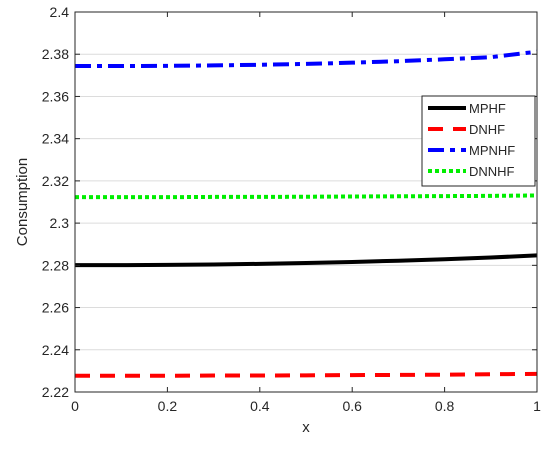 The height and width of the screenshot is (449, 550). What do you see at coordinates (492, 150) in the screenshot?
I see `legend-label-mpnhf: MPNHF` at bounding box center [492, 150].